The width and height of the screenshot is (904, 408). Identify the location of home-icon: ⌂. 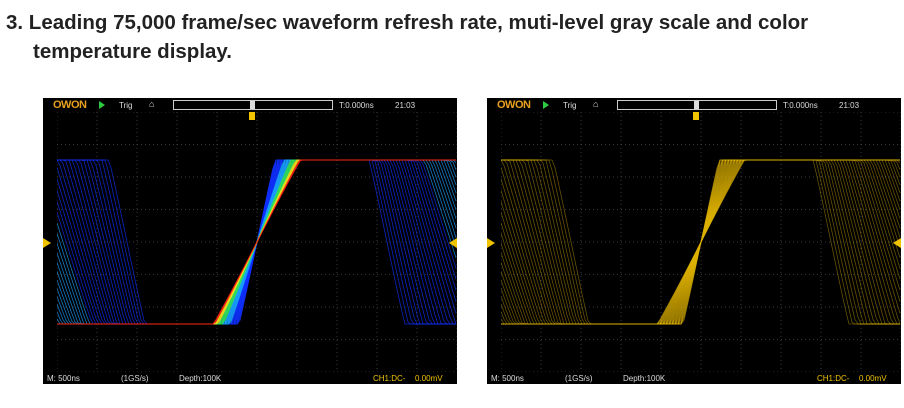
(152, 104).